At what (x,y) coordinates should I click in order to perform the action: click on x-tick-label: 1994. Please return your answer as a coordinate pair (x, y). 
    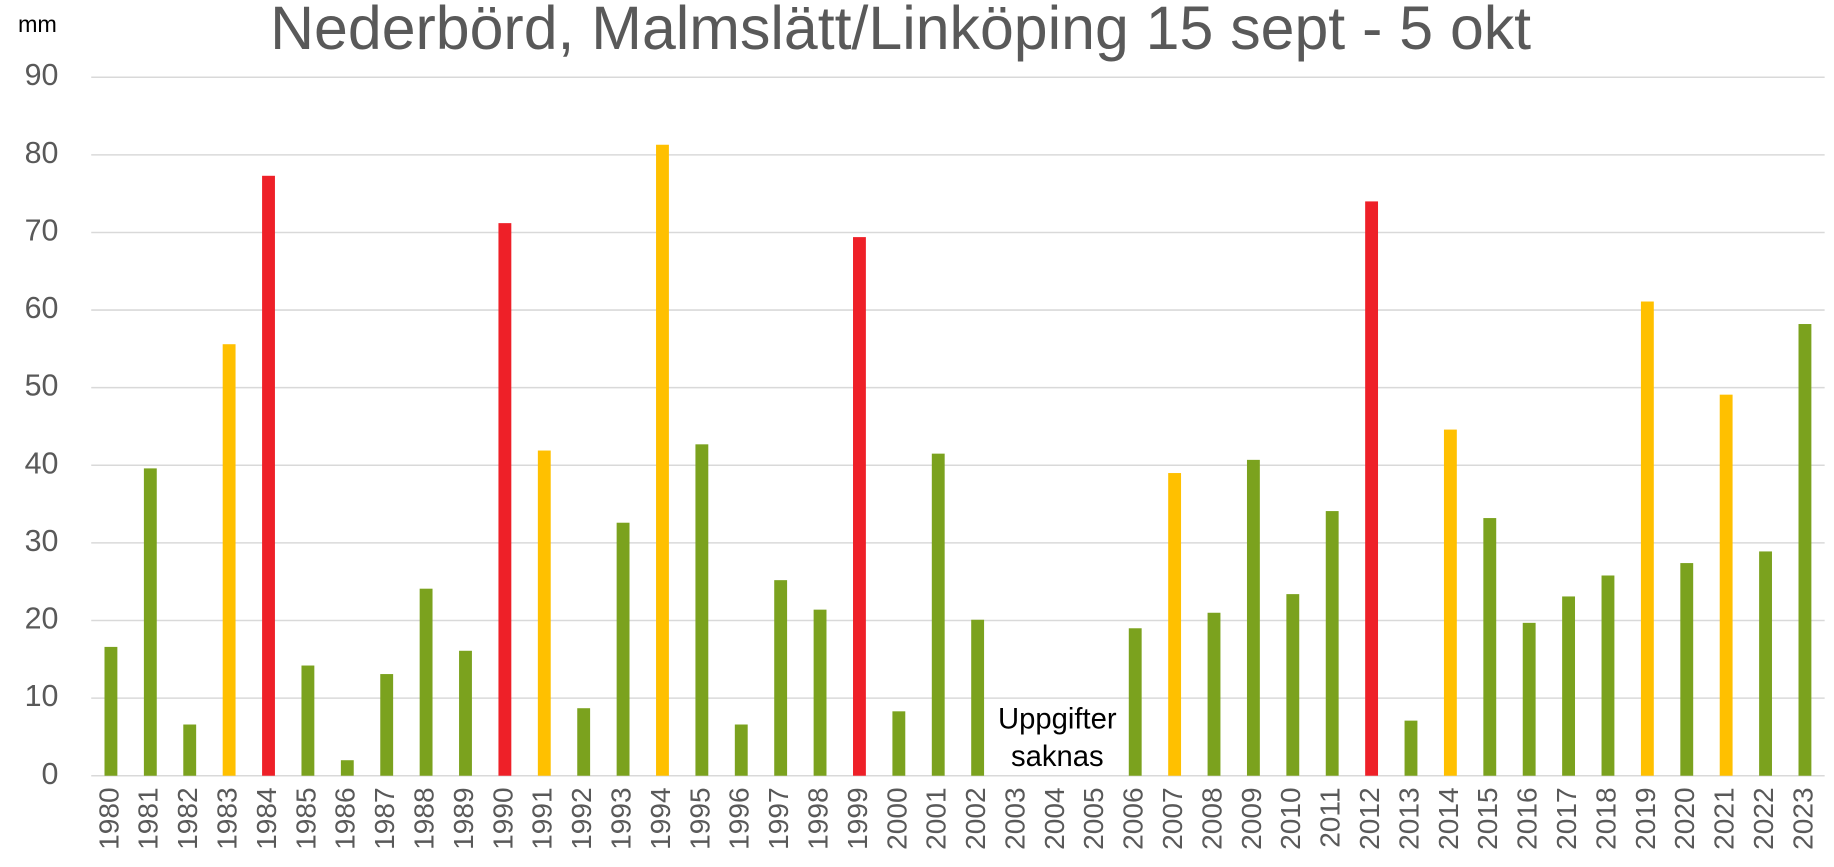
    Looking at the image, I should click on (660, 818).